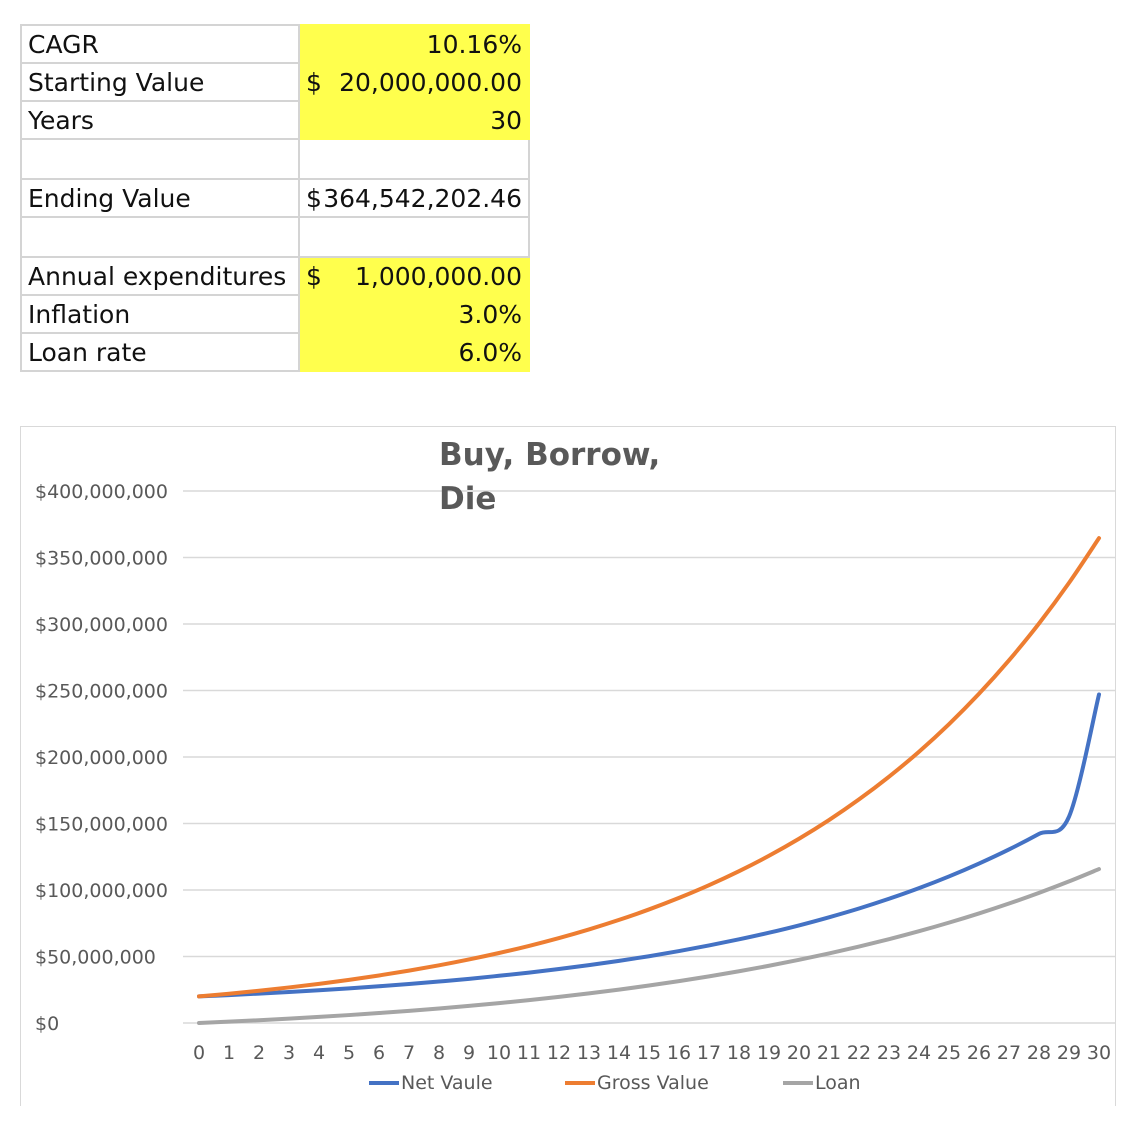 The image size is (1146, 1138). I want to click on x-tick-label: 28, so click(1039, 1053).